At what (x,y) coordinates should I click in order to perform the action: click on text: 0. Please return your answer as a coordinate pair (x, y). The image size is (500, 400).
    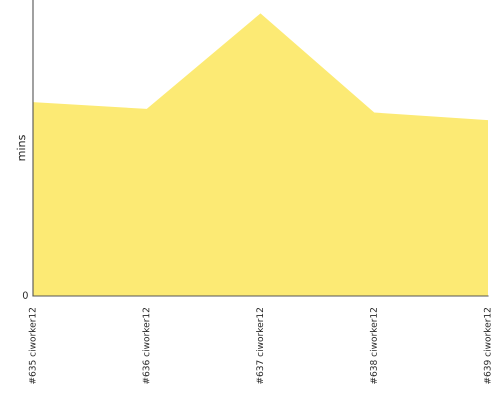
    Looking at the image, I should click on (25, 295).